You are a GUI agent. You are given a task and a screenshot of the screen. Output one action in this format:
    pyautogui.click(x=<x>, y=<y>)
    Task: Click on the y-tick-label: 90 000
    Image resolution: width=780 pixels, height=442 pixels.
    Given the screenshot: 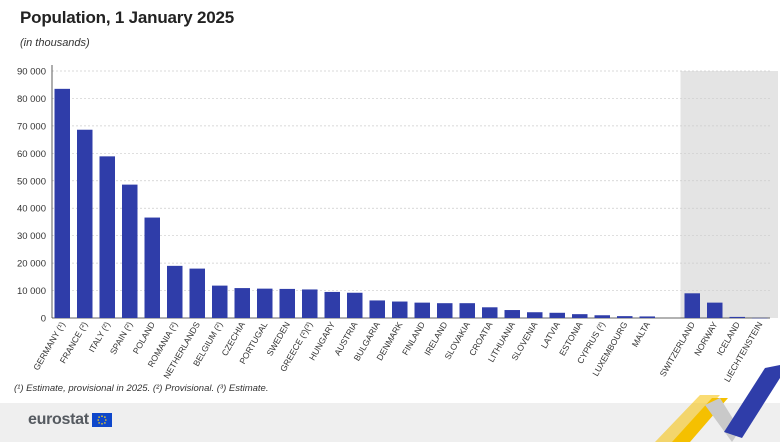 What is the action you would take?
    pyautogui.click(x=31, y=72)
    